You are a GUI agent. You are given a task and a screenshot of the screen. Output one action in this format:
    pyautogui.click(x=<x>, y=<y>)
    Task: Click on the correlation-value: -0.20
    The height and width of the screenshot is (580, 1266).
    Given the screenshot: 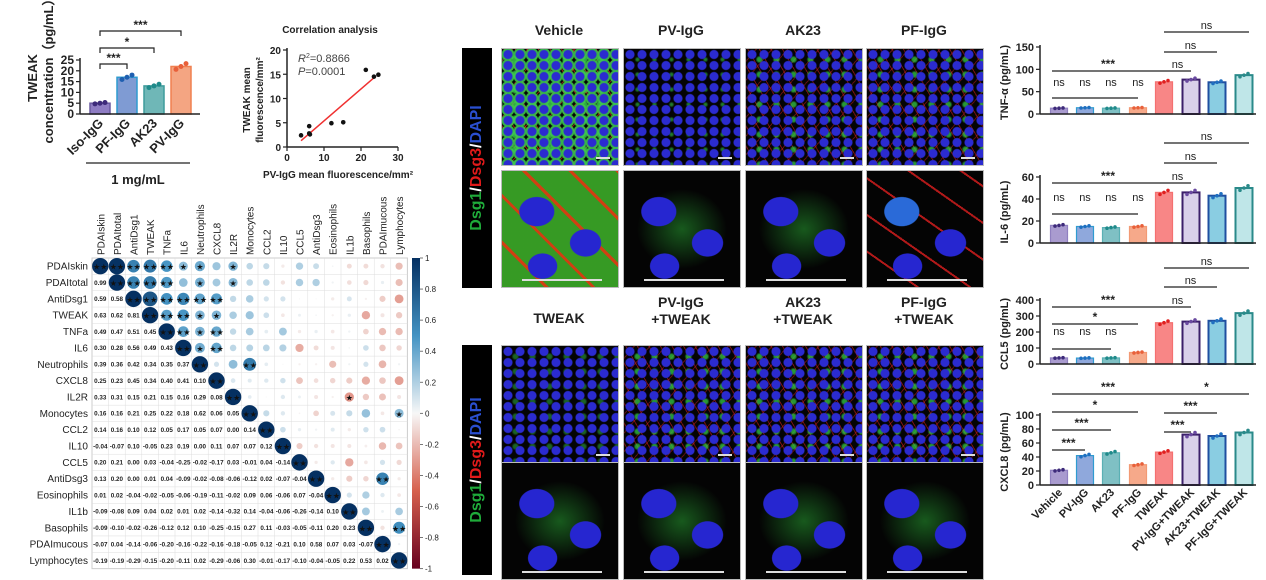 What is the action you would take?
    pyautogui.click(x=167, y=561)
    